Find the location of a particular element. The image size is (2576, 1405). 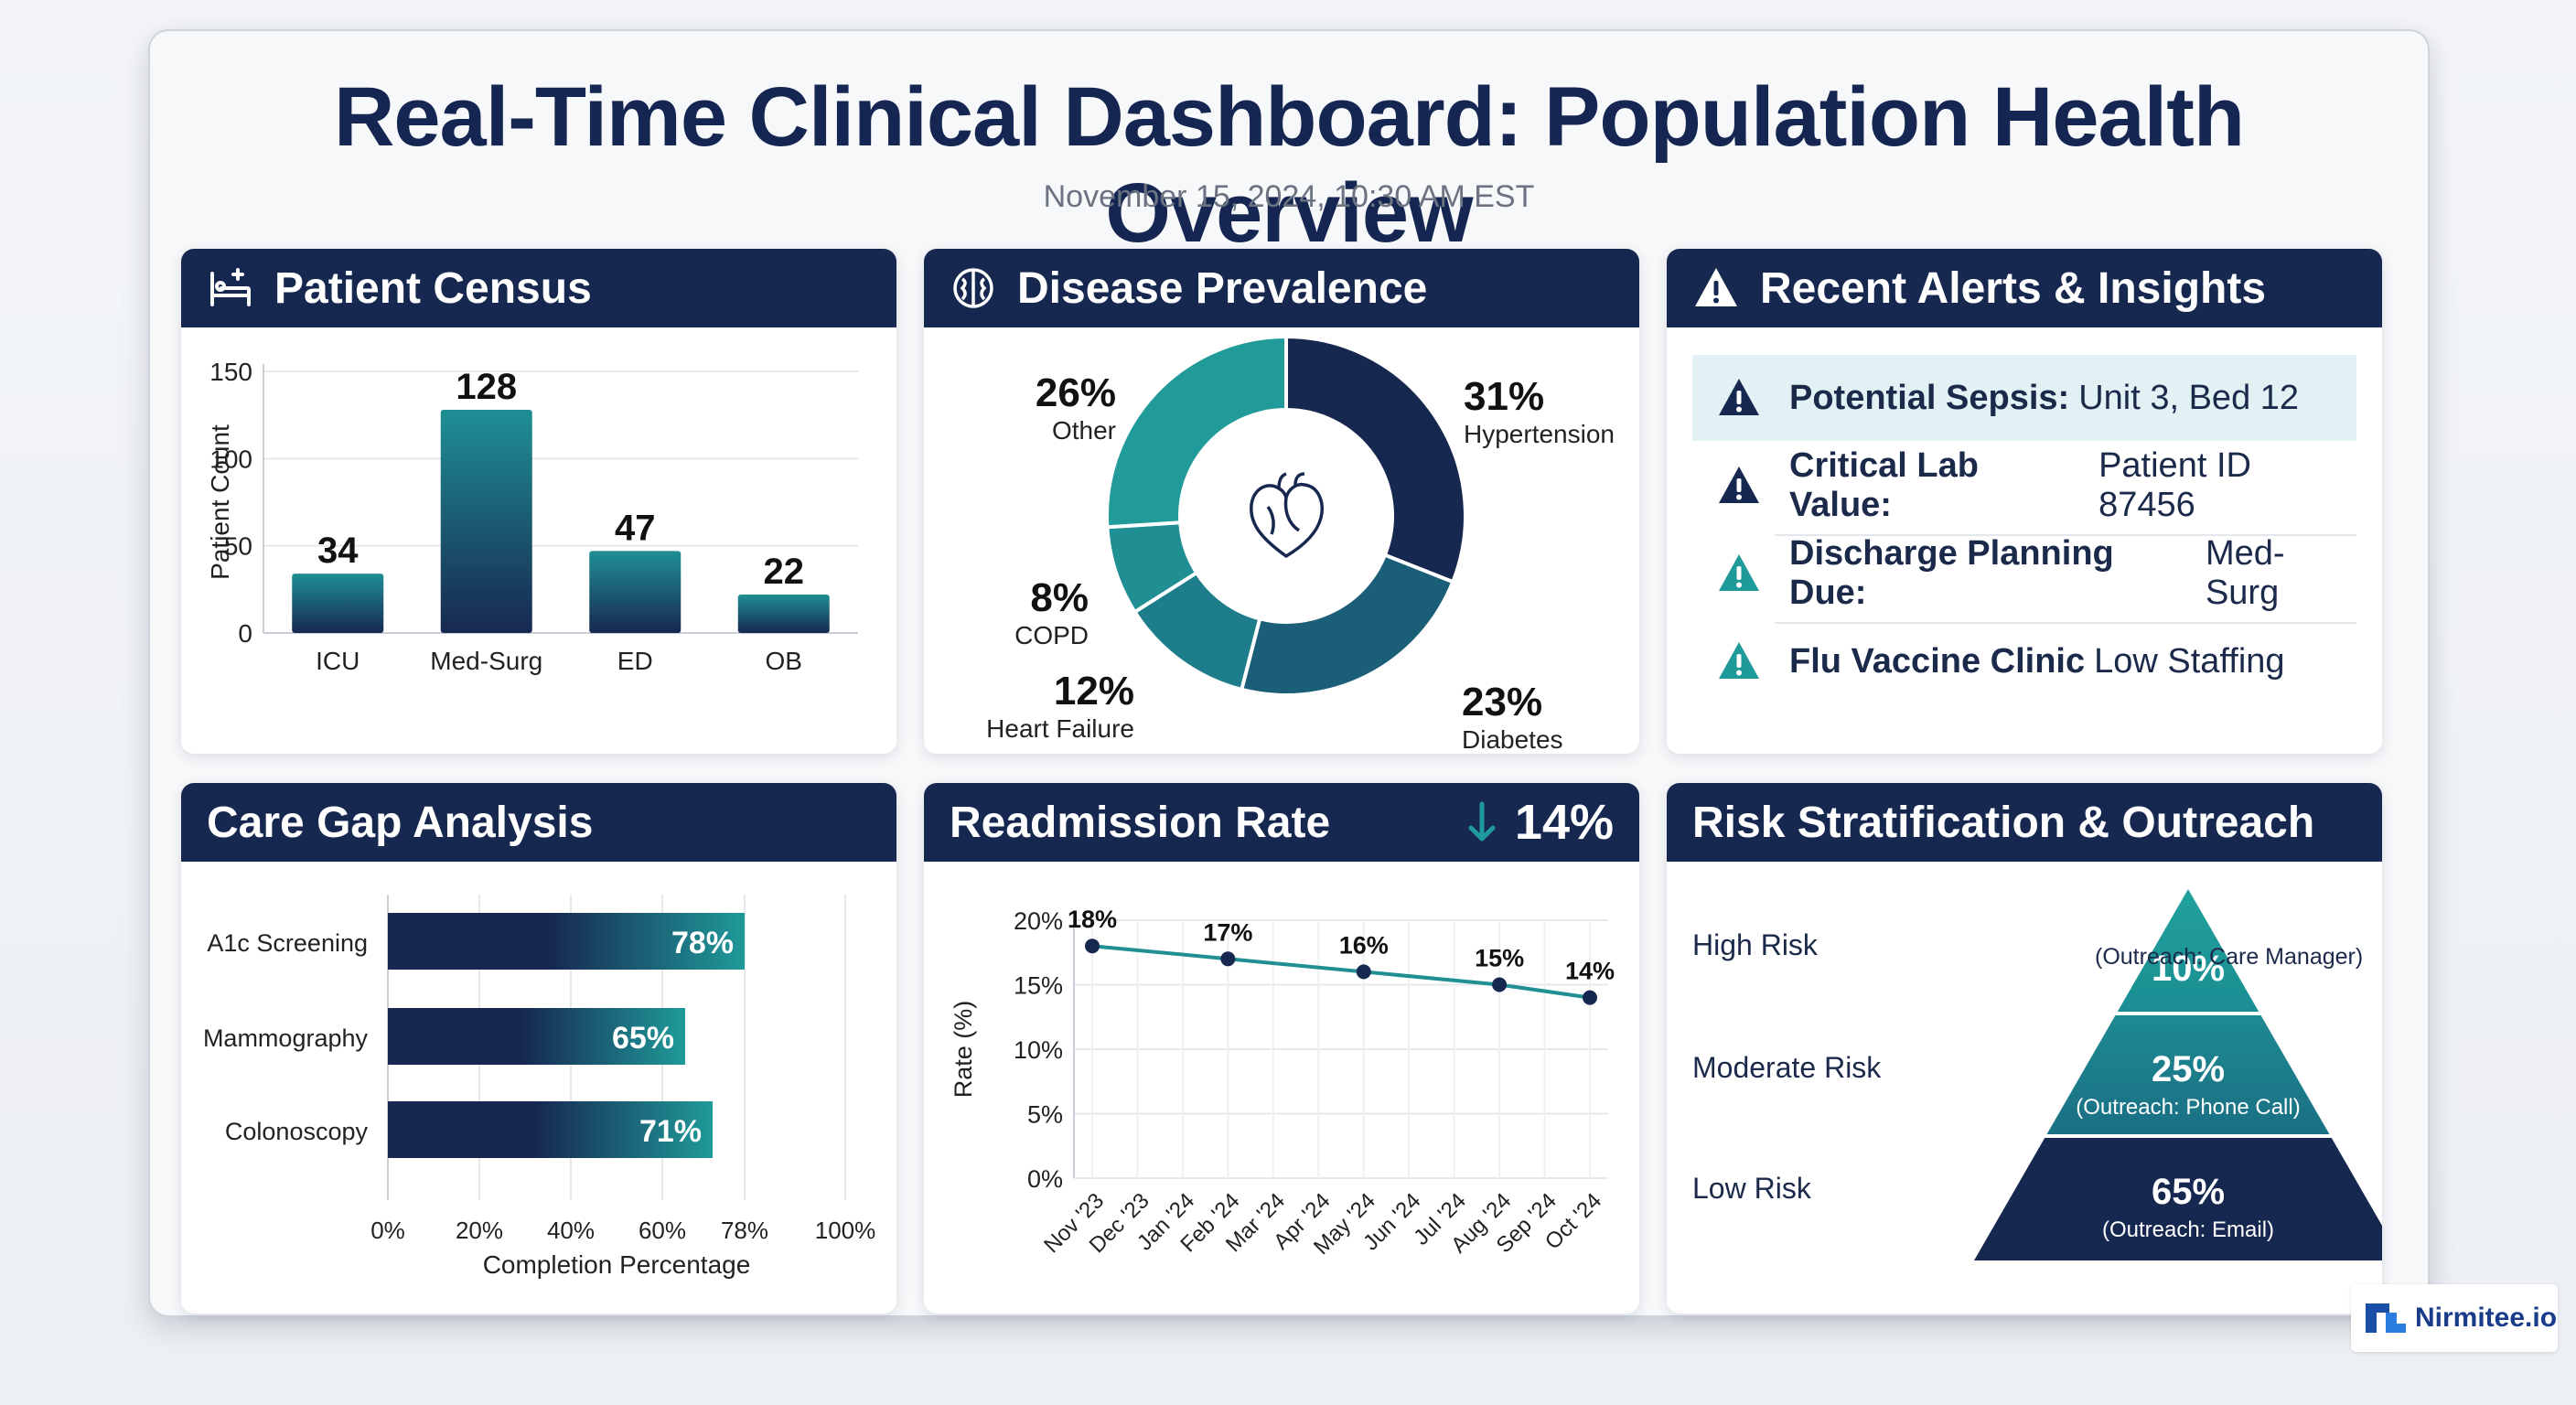

bar-value-label: 65% is located at coordinates (643, 1038).